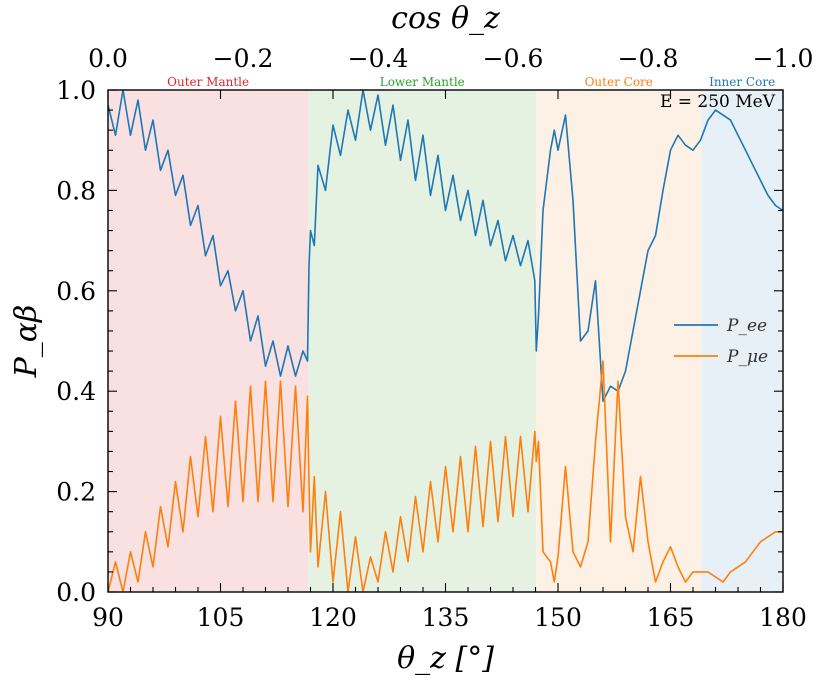 The image size is (830, 694). I want to click on energy-annotation: E = 250 MeV, so click(718, 102).